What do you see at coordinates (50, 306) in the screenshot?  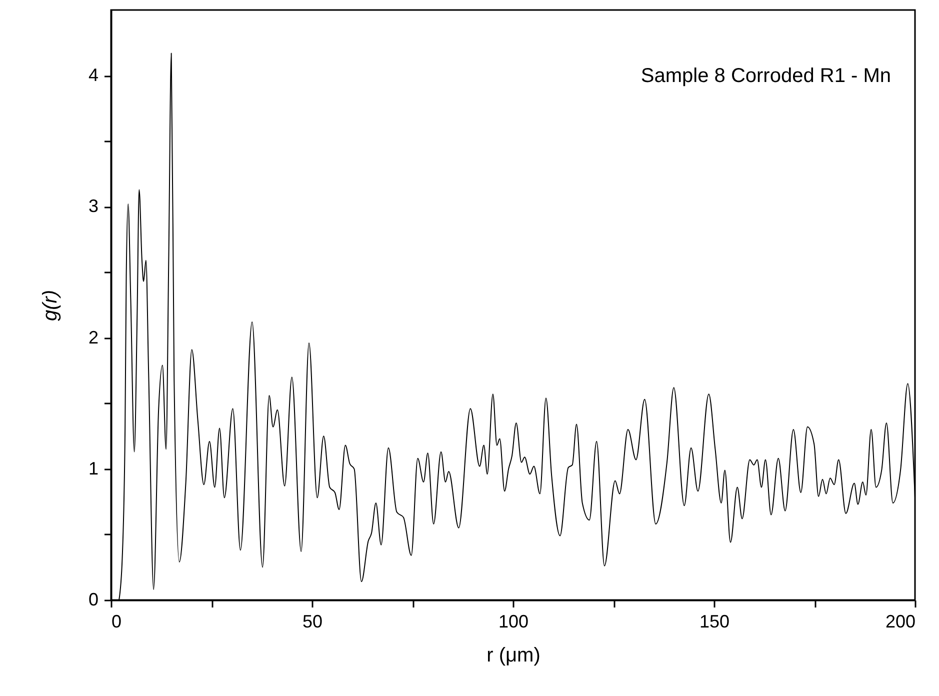 I see `y-axis-title: g(r)` at bounding box center [50, 306].